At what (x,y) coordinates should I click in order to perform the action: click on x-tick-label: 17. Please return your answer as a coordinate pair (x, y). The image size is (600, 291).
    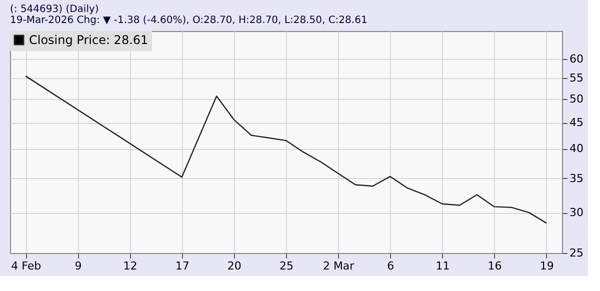
    Looking at the image, I should click on (182, 266).